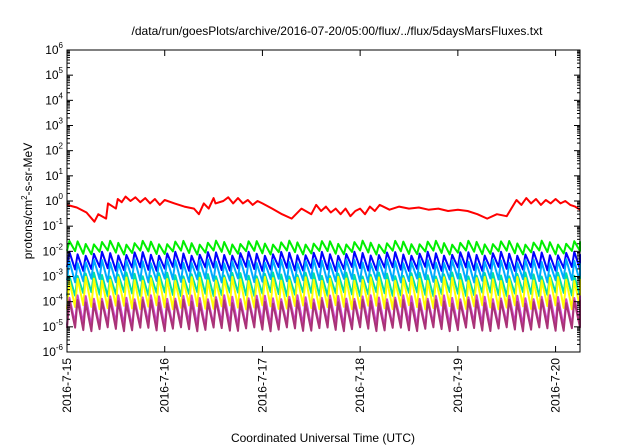 The image size is (640, 448). I want to click on x-tick-label: 2016-7-20, so click(556, 385).